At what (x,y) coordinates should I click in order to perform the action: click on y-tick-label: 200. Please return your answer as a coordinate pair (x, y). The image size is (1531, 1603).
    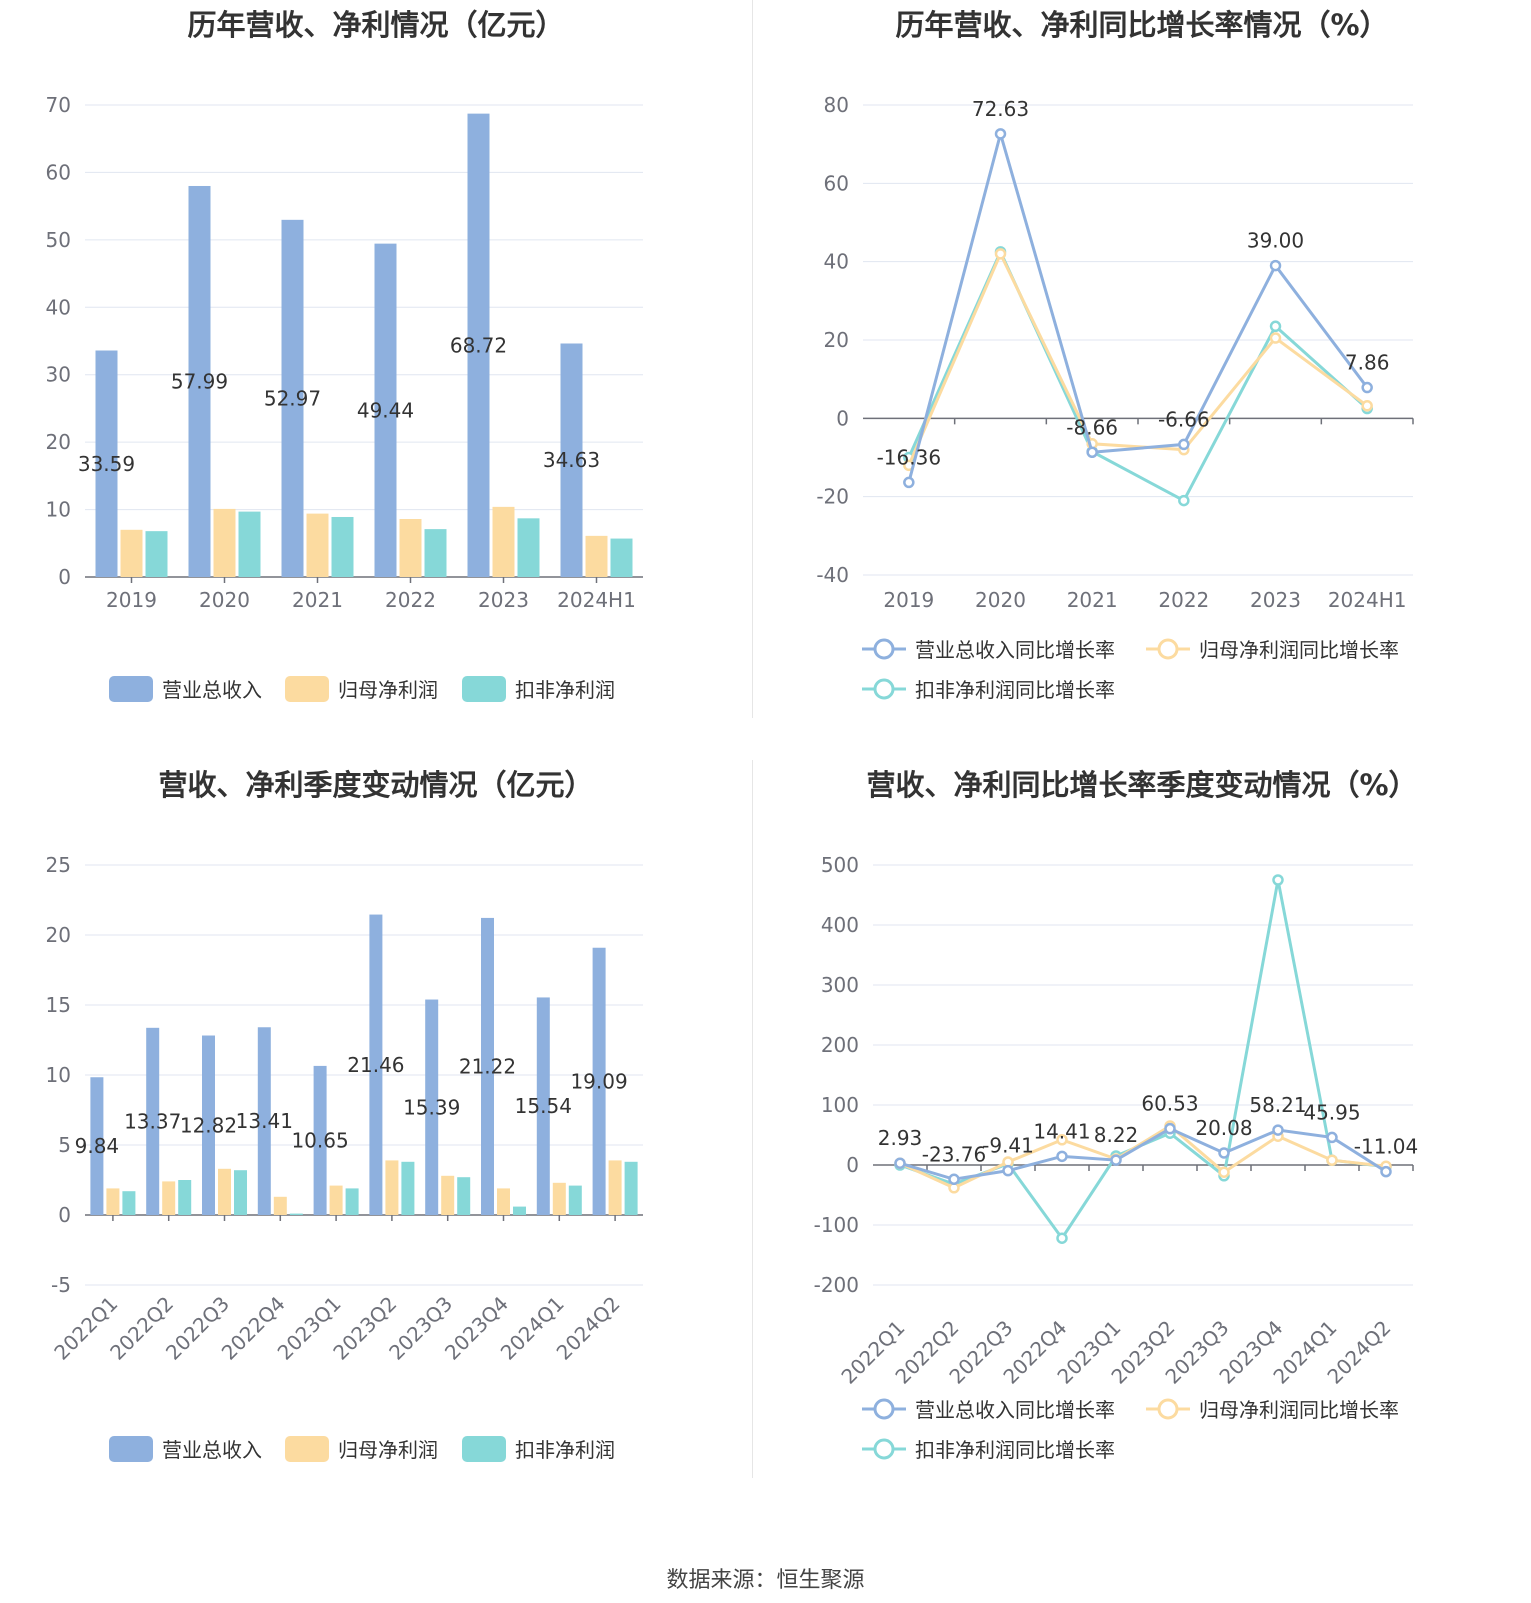
    Looking at the image, I should click on (840, 1045).